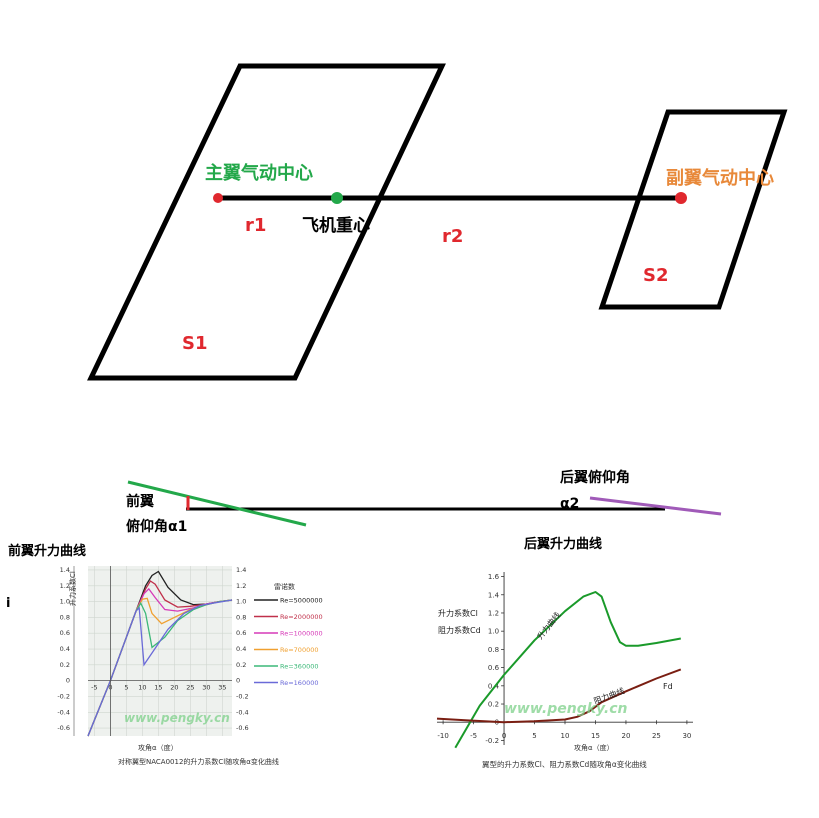 This screenshot has width=819, height=818. Describe the element at coordinates (65, 617) in the screenshot. I see `left-chart-y-tick: 0.8` at that location.